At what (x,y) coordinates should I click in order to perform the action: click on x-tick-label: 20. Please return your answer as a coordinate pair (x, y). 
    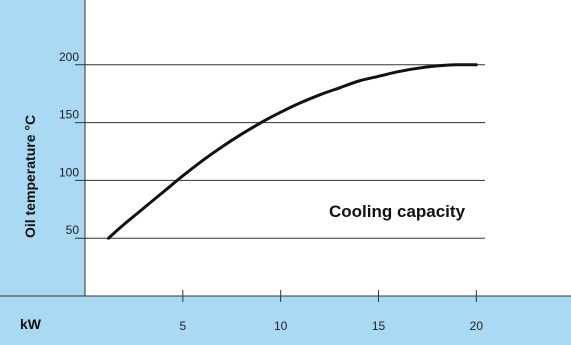
    Looking at the image, I should click on (477, 326).